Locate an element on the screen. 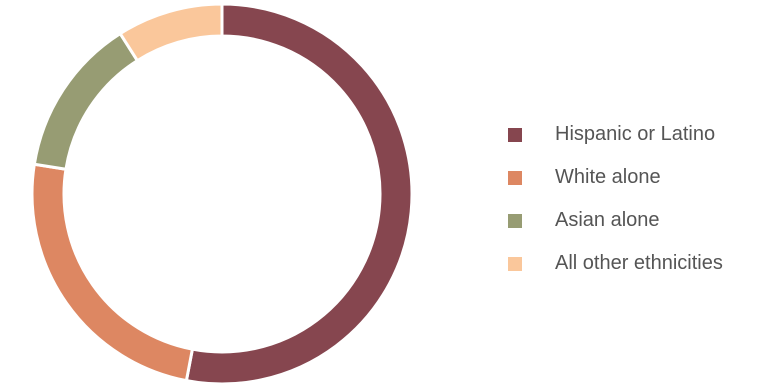 The height and width of the screenshot is (389, 778). legend-item-white-alone: White alone is located at coordinates (615, 177).